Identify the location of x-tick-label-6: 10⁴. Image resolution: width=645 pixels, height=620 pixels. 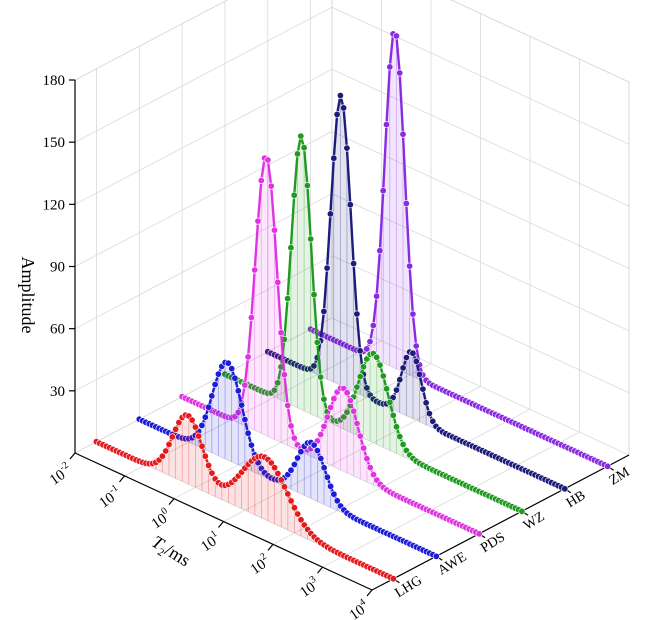
(358, 608).